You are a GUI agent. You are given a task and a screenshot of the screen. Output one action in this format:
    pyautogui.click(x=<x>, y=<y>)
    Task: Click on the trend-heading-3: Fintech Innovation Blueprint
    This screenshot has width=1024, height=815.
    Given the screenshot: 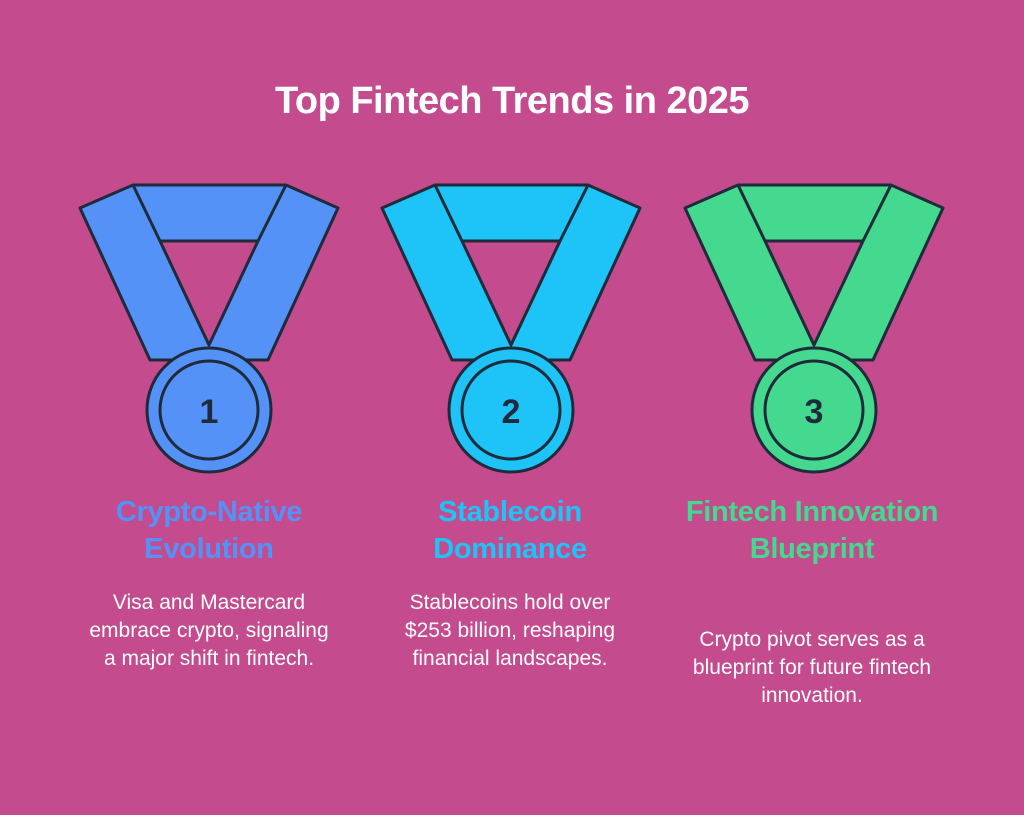 What is the action you would take?
    pyautogui.click(x=812, y=530)
    